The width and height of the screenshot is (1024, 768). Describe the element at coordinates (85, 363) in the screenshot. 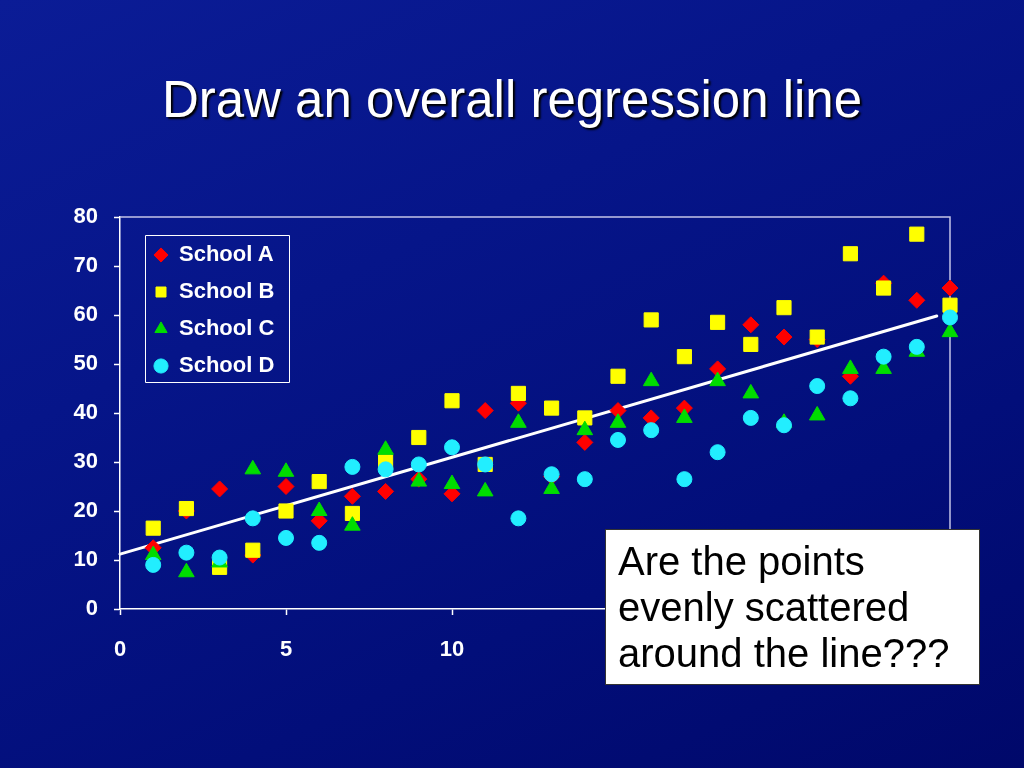

I see `y-tick-label: 50` at that location.